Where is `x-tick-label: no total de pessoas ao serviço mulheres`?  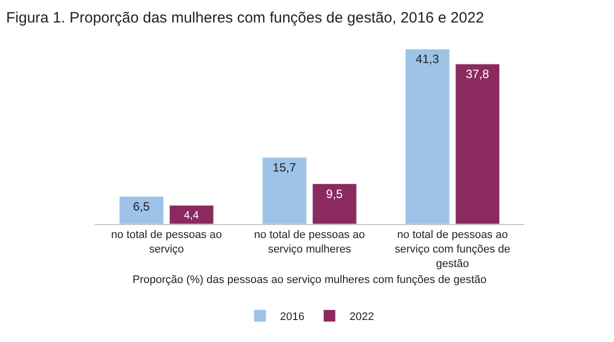
x-tick-label: no total de pessoas ao serviço mulheres is located at coordinates (309, 242).